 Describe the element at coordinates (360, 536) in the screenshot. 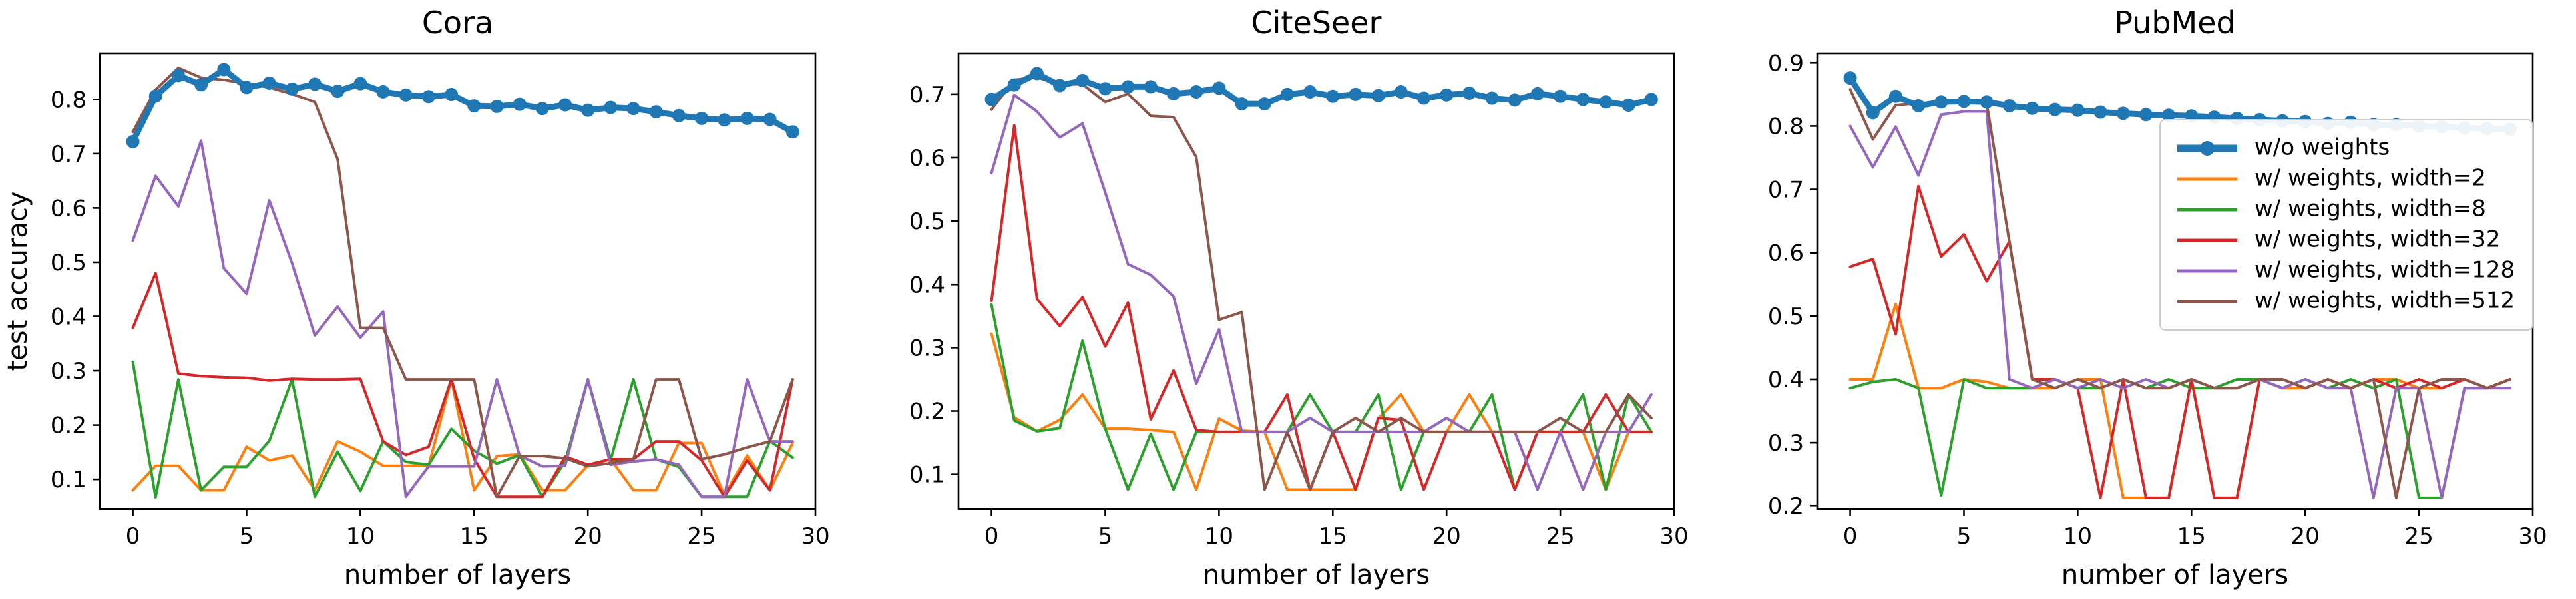

I see `x-tick-label: 10` at that location.